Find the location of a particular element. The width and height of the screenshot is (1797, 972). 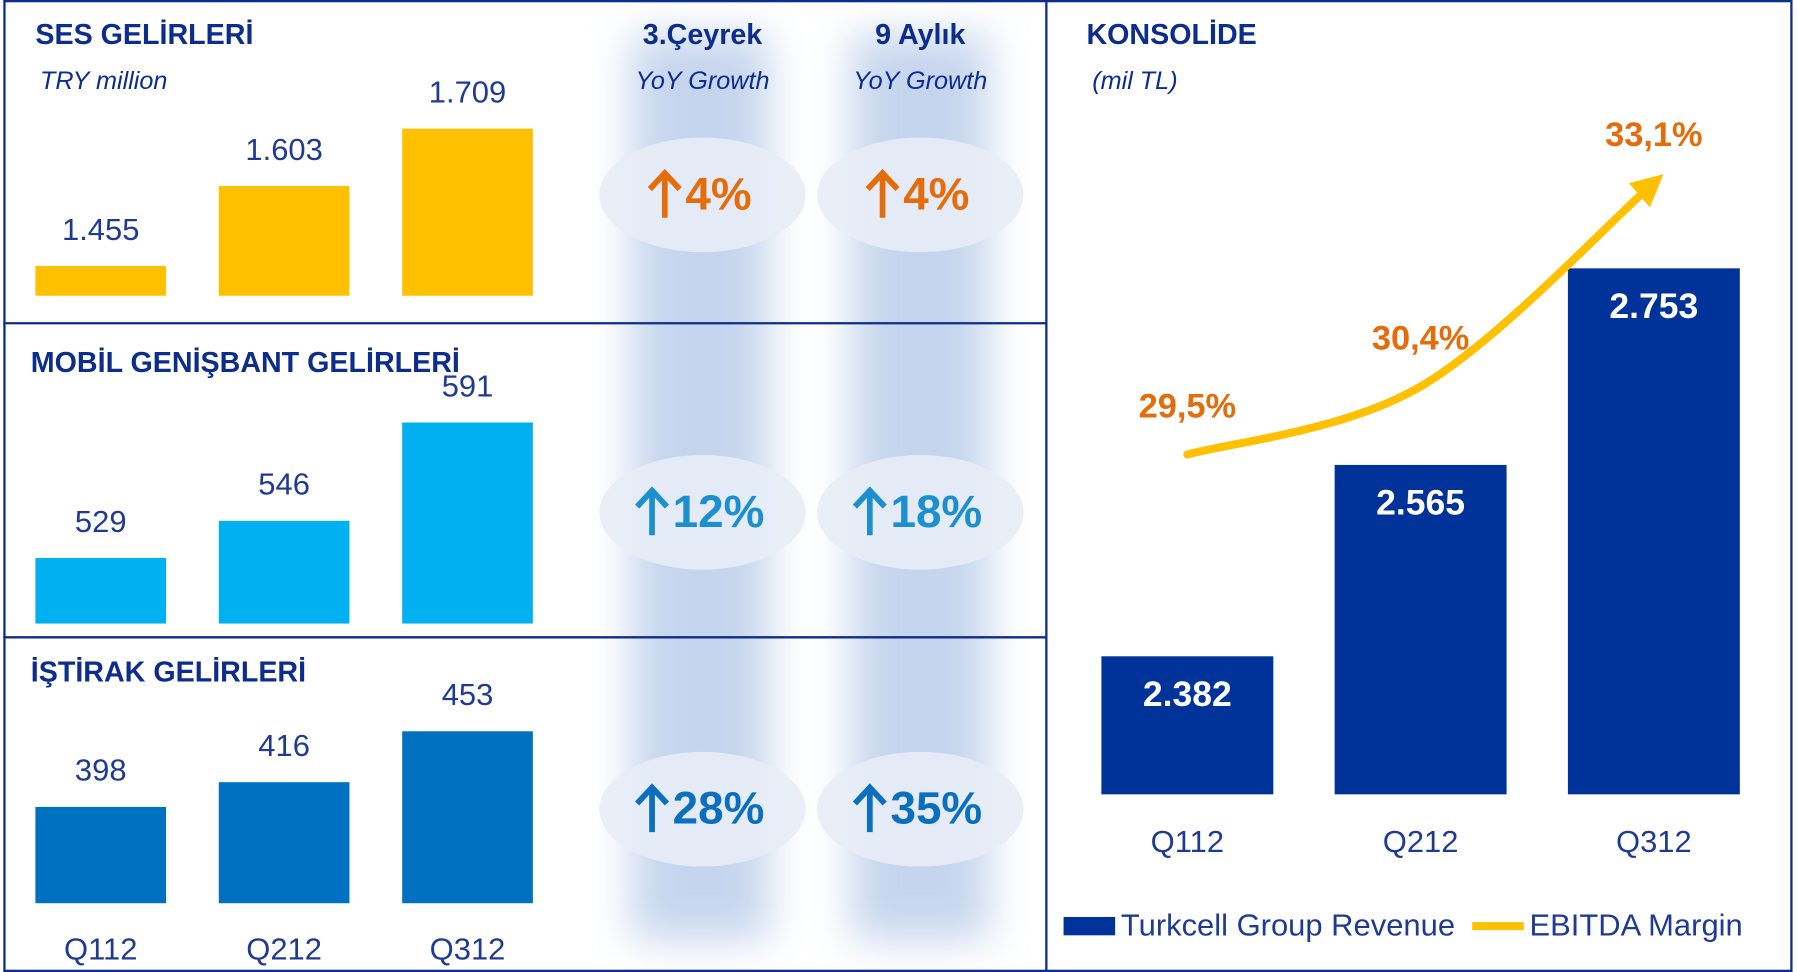

value-label: 2.565 is located at coordinates (1420, 502).